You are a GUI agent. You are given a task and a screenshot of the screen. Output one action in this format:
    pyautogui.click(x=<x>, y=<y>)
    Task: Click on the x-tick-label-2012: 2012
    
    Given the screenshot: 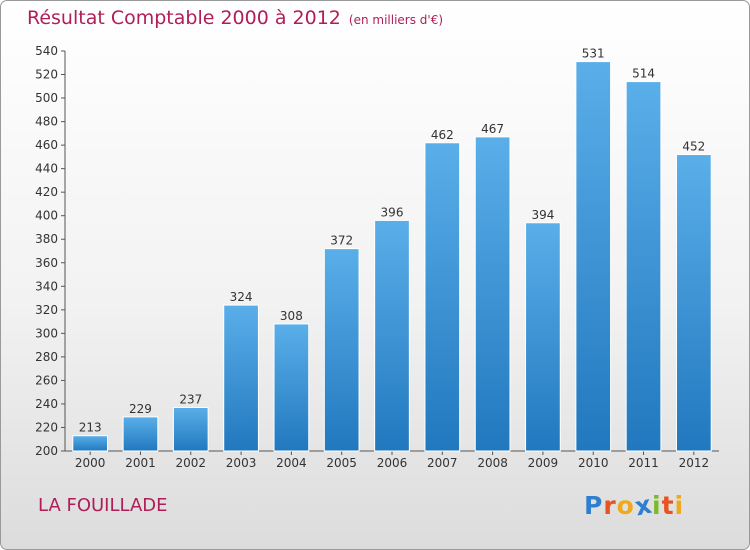 What is the action you would take?
    pyautogui.click(x=694, y=463)
    